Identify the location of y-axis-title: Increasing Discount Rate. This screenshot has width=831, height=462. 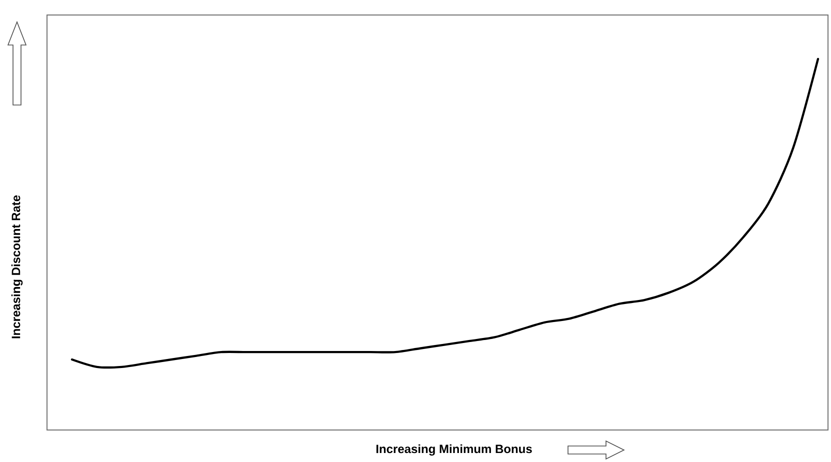
(17, 266).